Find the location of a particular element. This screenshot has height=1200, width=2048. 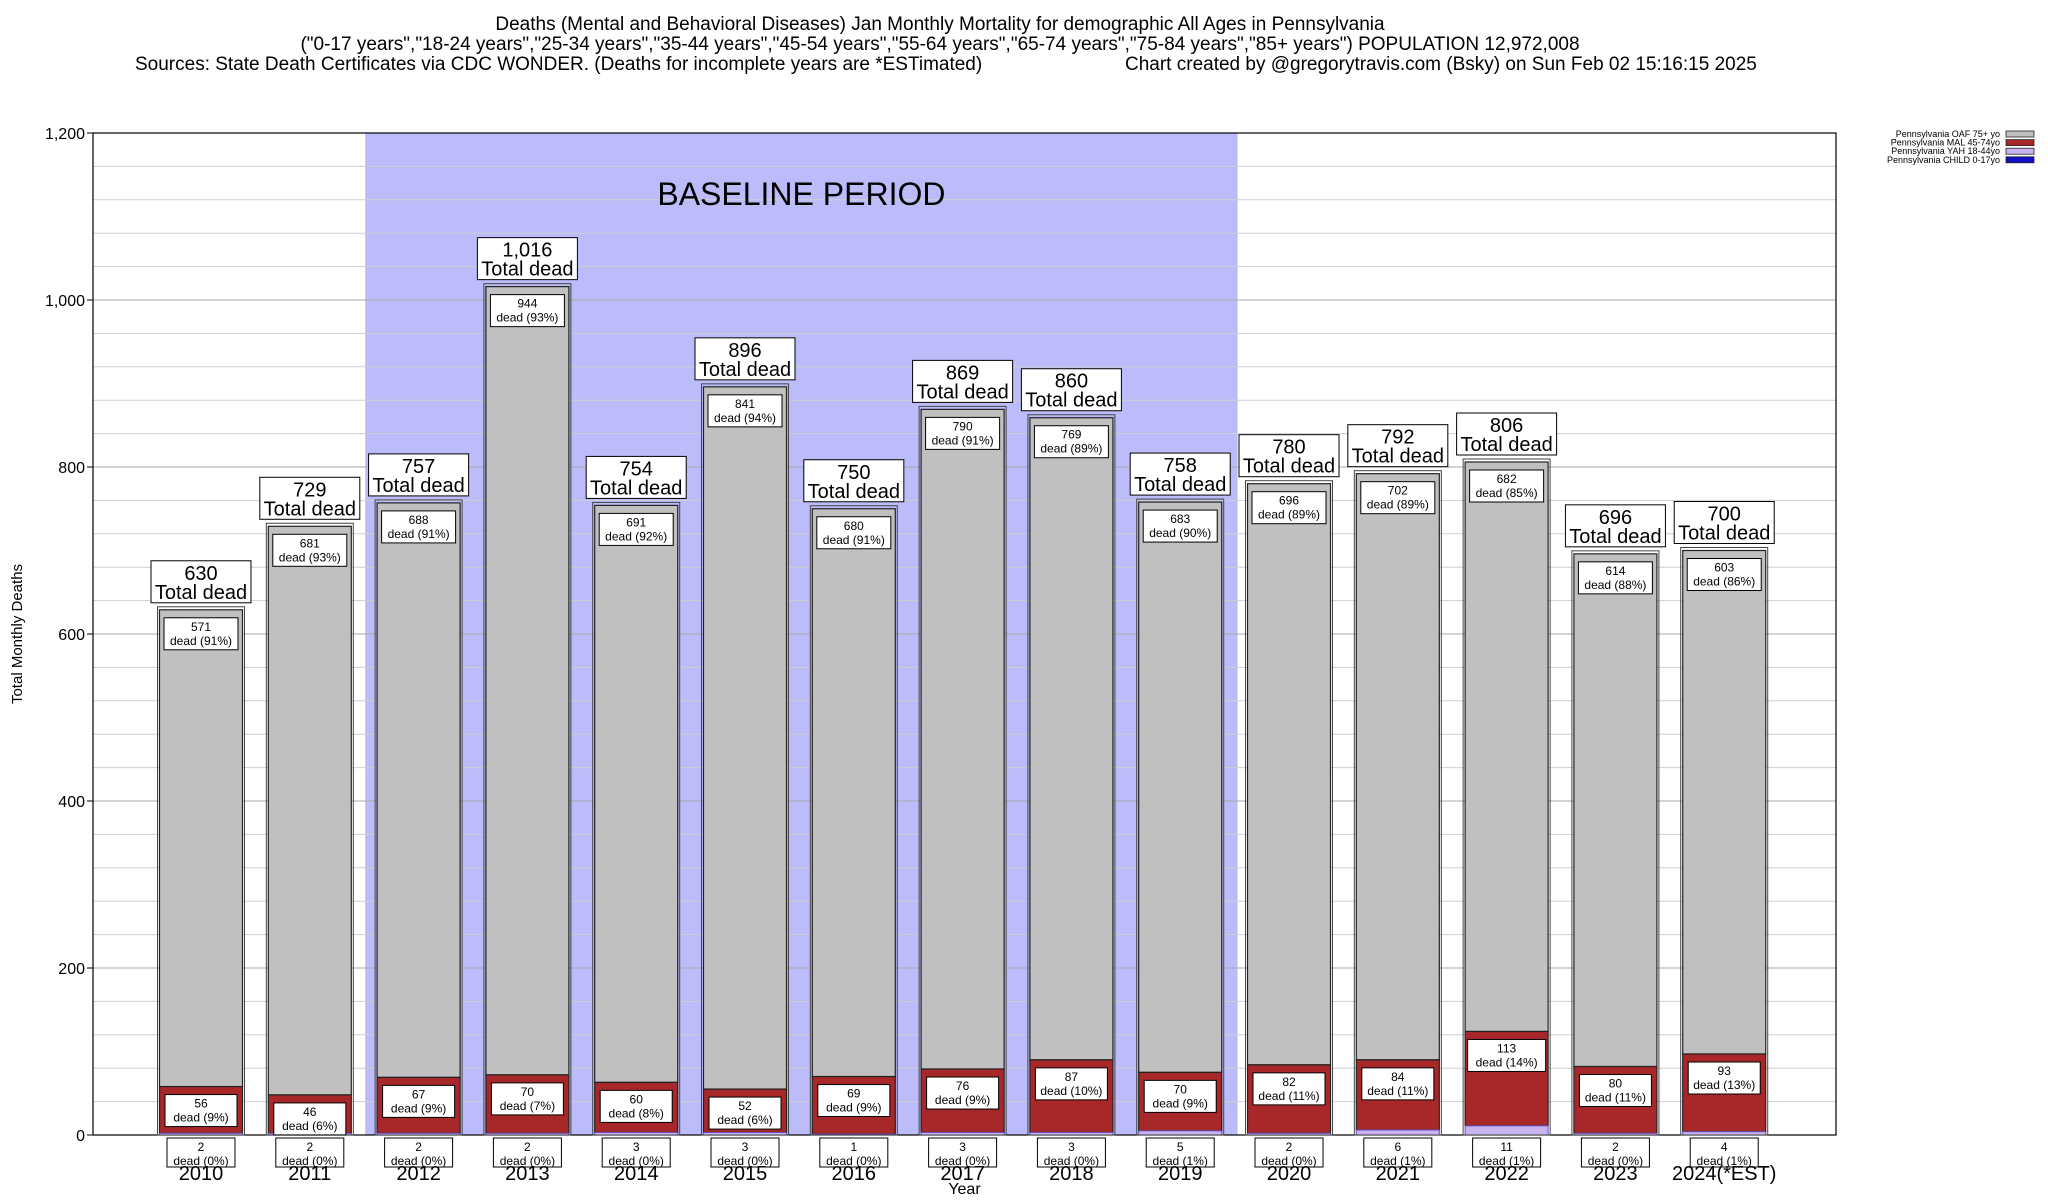

bar-oaf-2022 is located at coordinates (1506, 747).